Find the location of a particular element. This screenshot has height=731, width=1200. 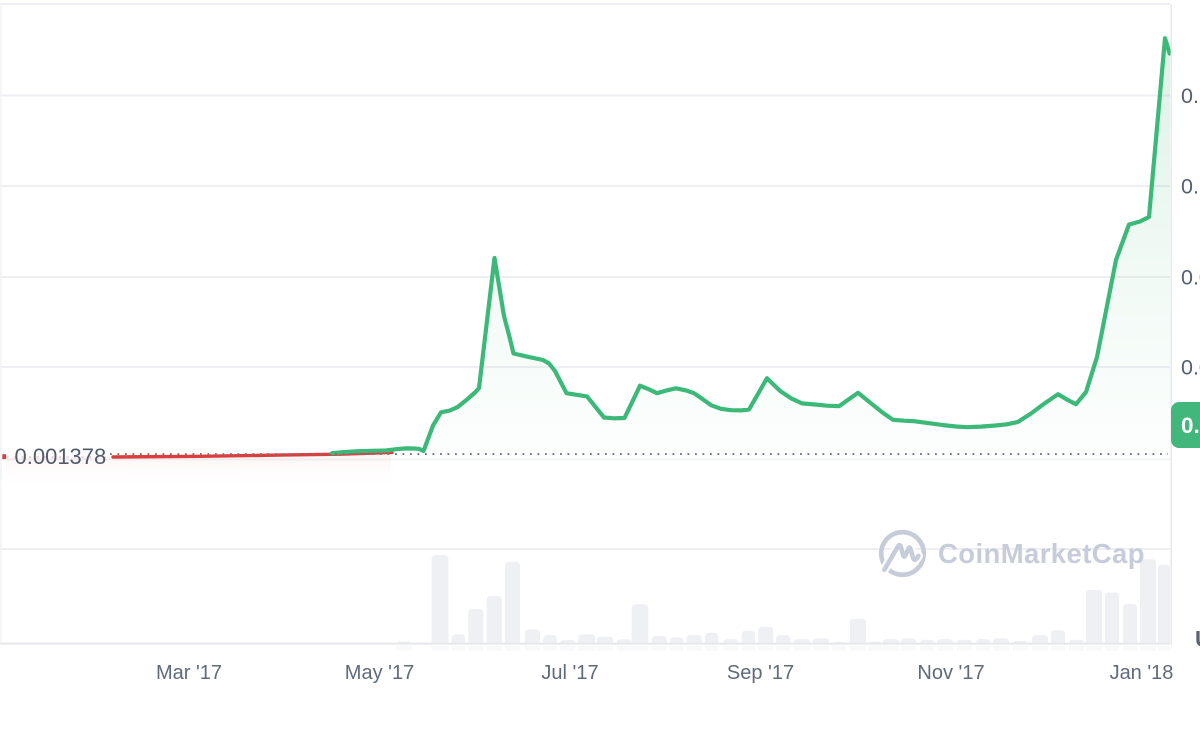

svg-text: CoinMarketCap is located at coordinates (1041, 553).